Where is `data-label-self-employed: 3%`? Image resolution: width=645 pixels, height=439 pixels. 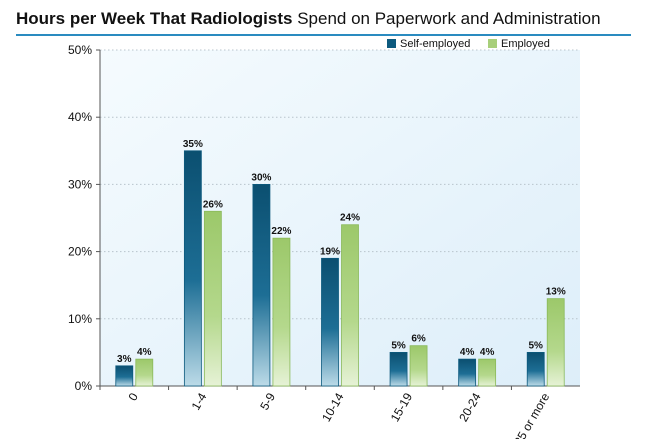
data-label-self-employed: 3% is located at coordinates (124, 359).